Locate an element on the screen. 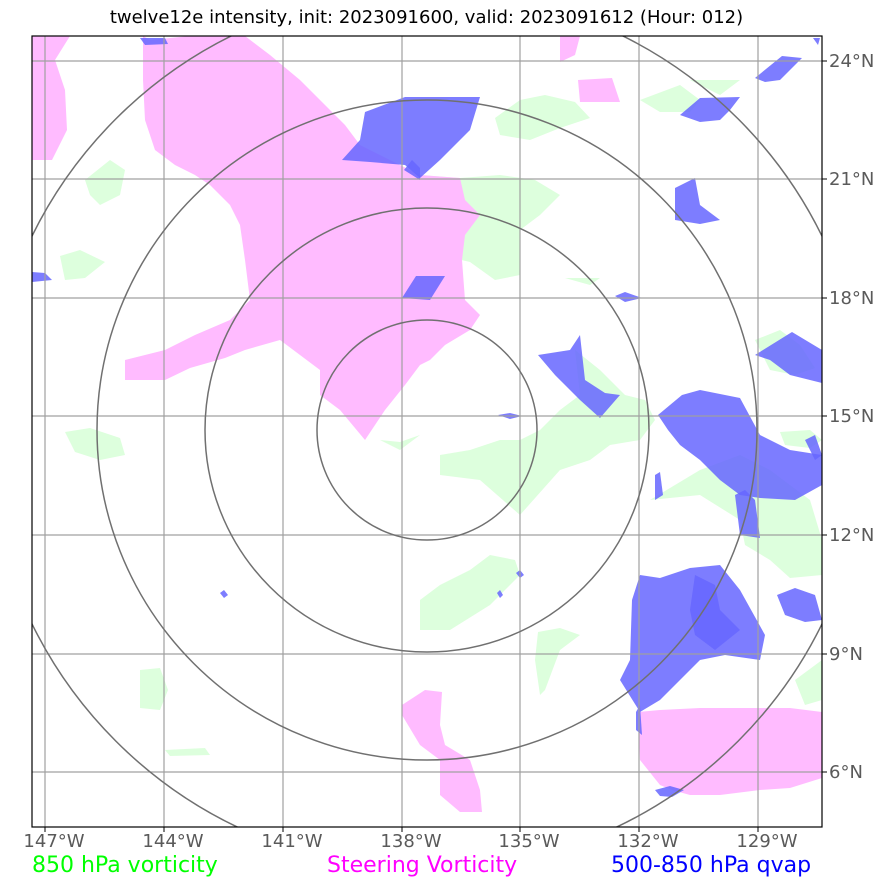  lon-tick-label: 138°W is located at coordinates (410, 841).